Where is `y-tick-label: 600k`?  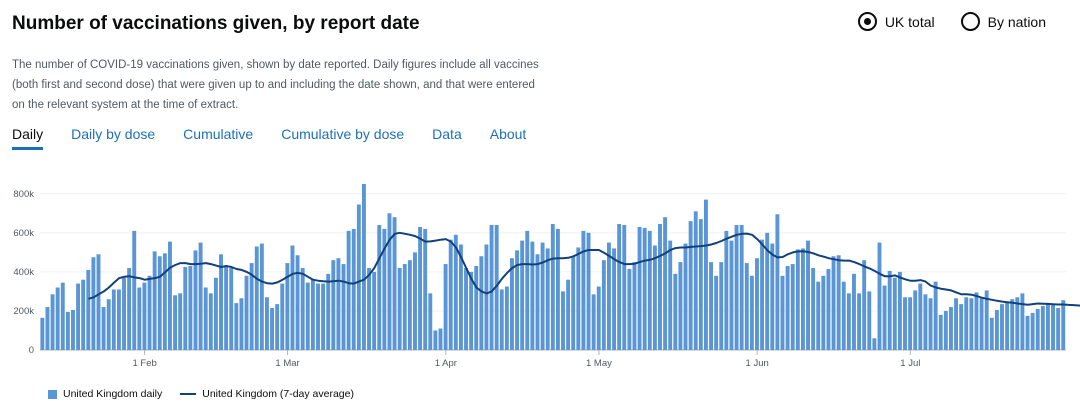
y-tick-label: 600k is located at coordinates (23, 233).